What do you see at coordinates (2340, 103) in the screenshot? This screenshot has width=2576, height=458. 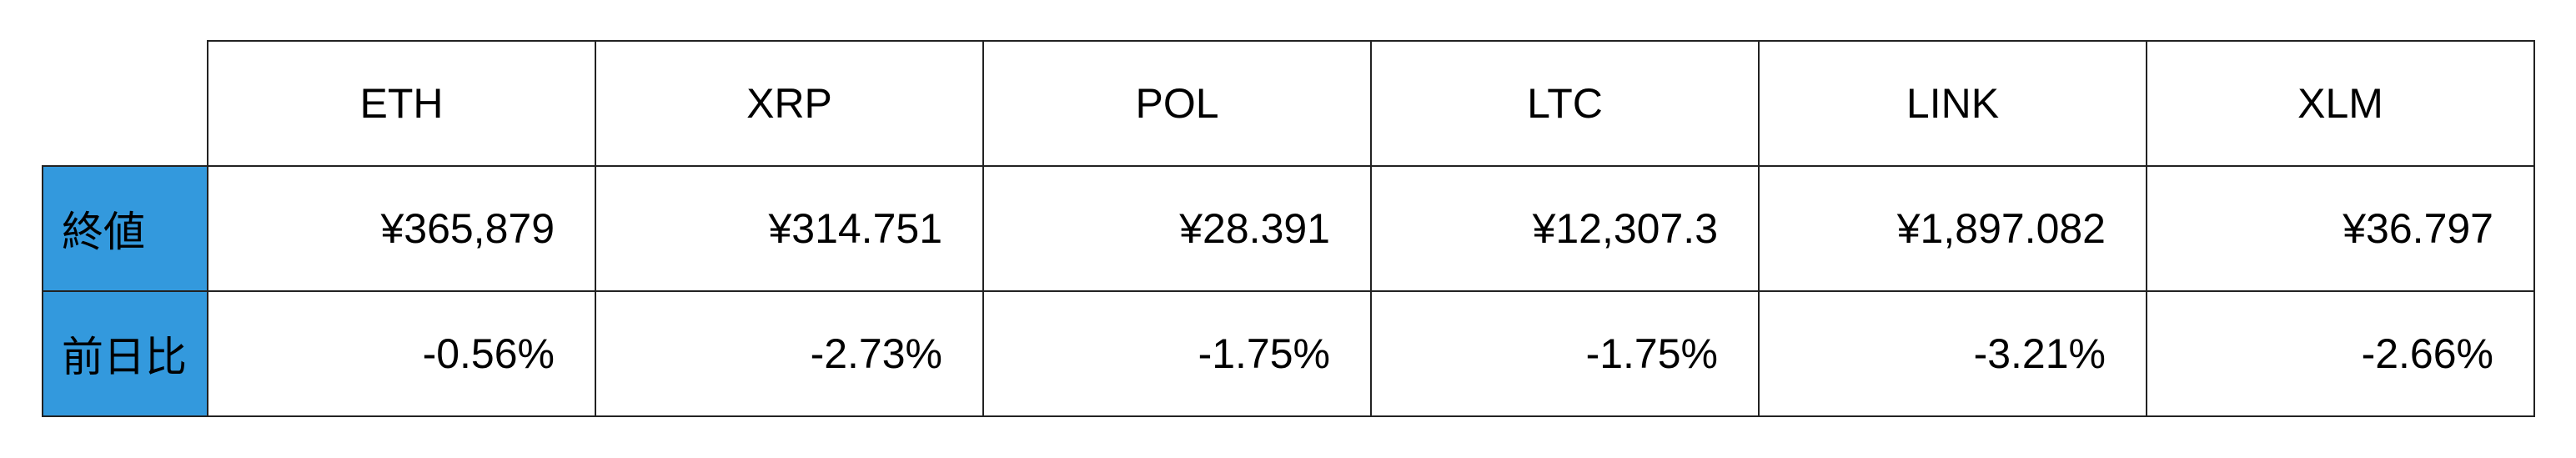 I see `header-xlm: XLM` at bounding box center [2340, 103].